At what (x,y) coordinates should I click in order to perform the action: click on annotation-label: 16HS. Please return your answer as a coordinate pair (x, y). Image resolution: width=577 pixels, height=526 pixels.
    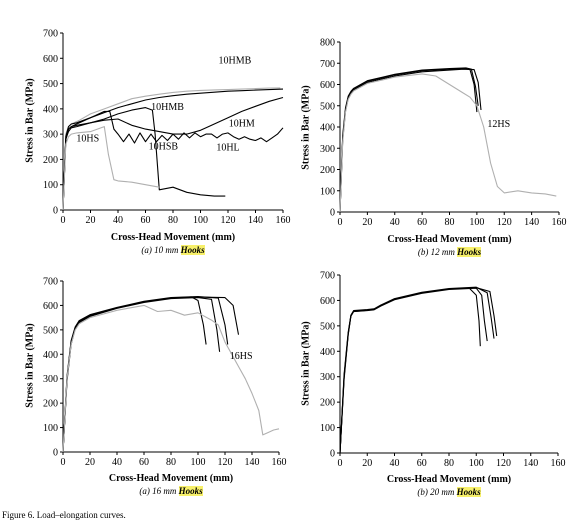
    Looking at the image, I should click on (241, 356).